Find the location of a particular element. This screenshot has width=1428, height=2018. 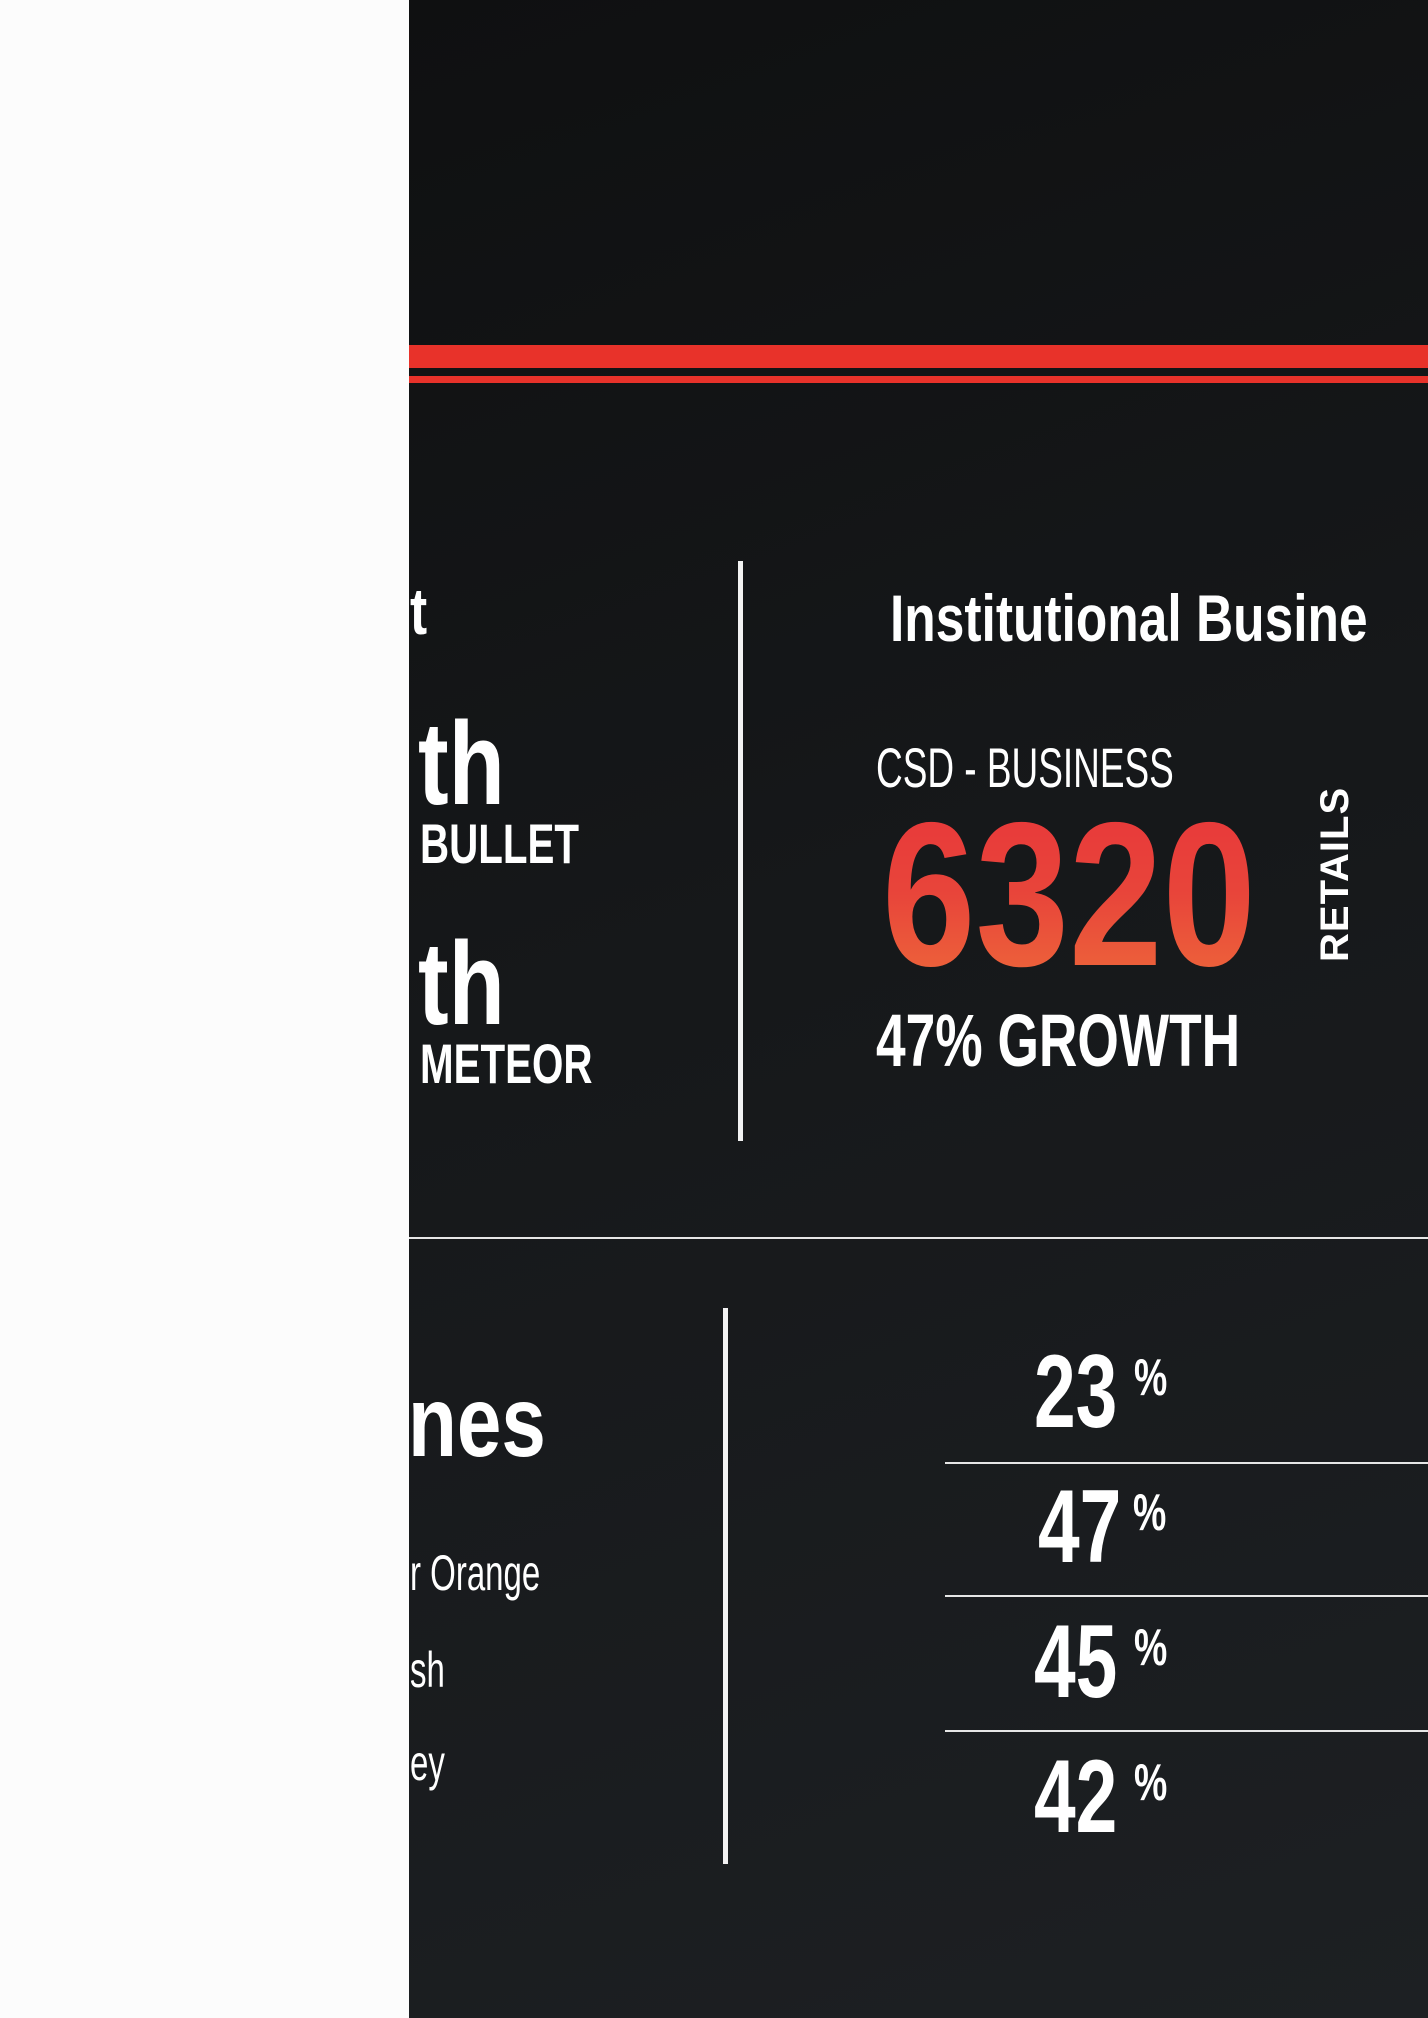

red-stripe-thick is located at coordinates (918, 356).